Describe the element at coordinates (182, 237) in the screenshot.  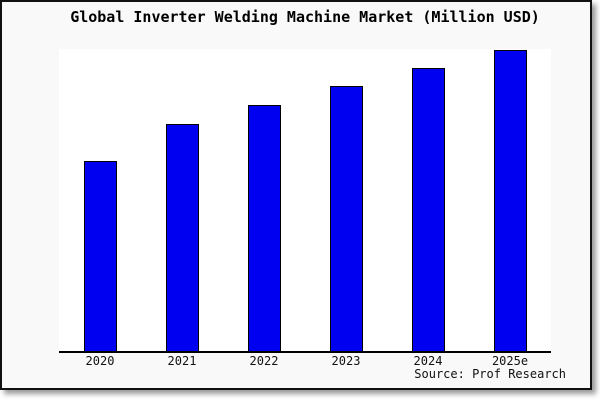
I see `bar-2021` at that location.